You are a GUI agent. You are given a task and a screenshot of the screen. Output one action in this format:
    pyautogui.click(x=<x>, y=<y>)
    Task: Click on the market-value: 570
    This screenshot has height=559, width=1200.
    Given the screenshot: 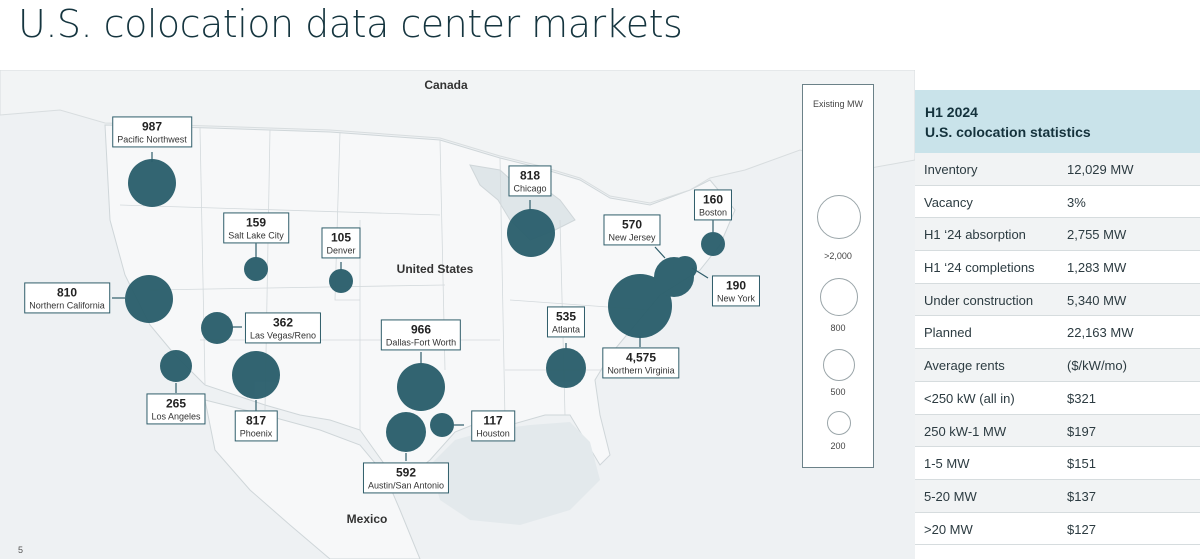 What is the action you would take?
    pyautogui.click(x=632, y=224)
    